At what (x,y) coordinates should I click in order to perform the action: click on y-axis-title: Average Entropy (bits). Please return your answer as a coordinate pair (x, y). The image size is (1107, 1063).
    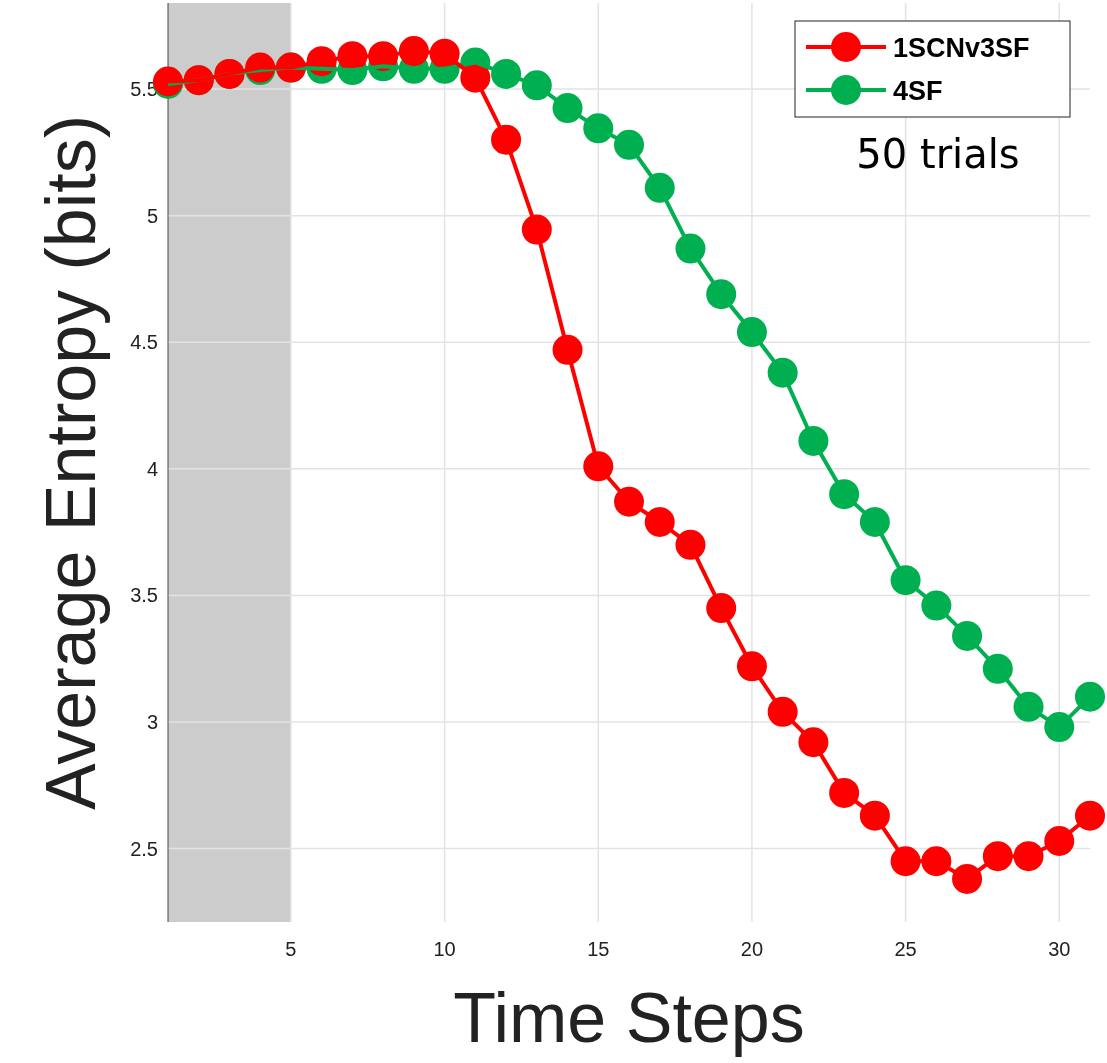
    Looking at the image, I should click on (71, 462).